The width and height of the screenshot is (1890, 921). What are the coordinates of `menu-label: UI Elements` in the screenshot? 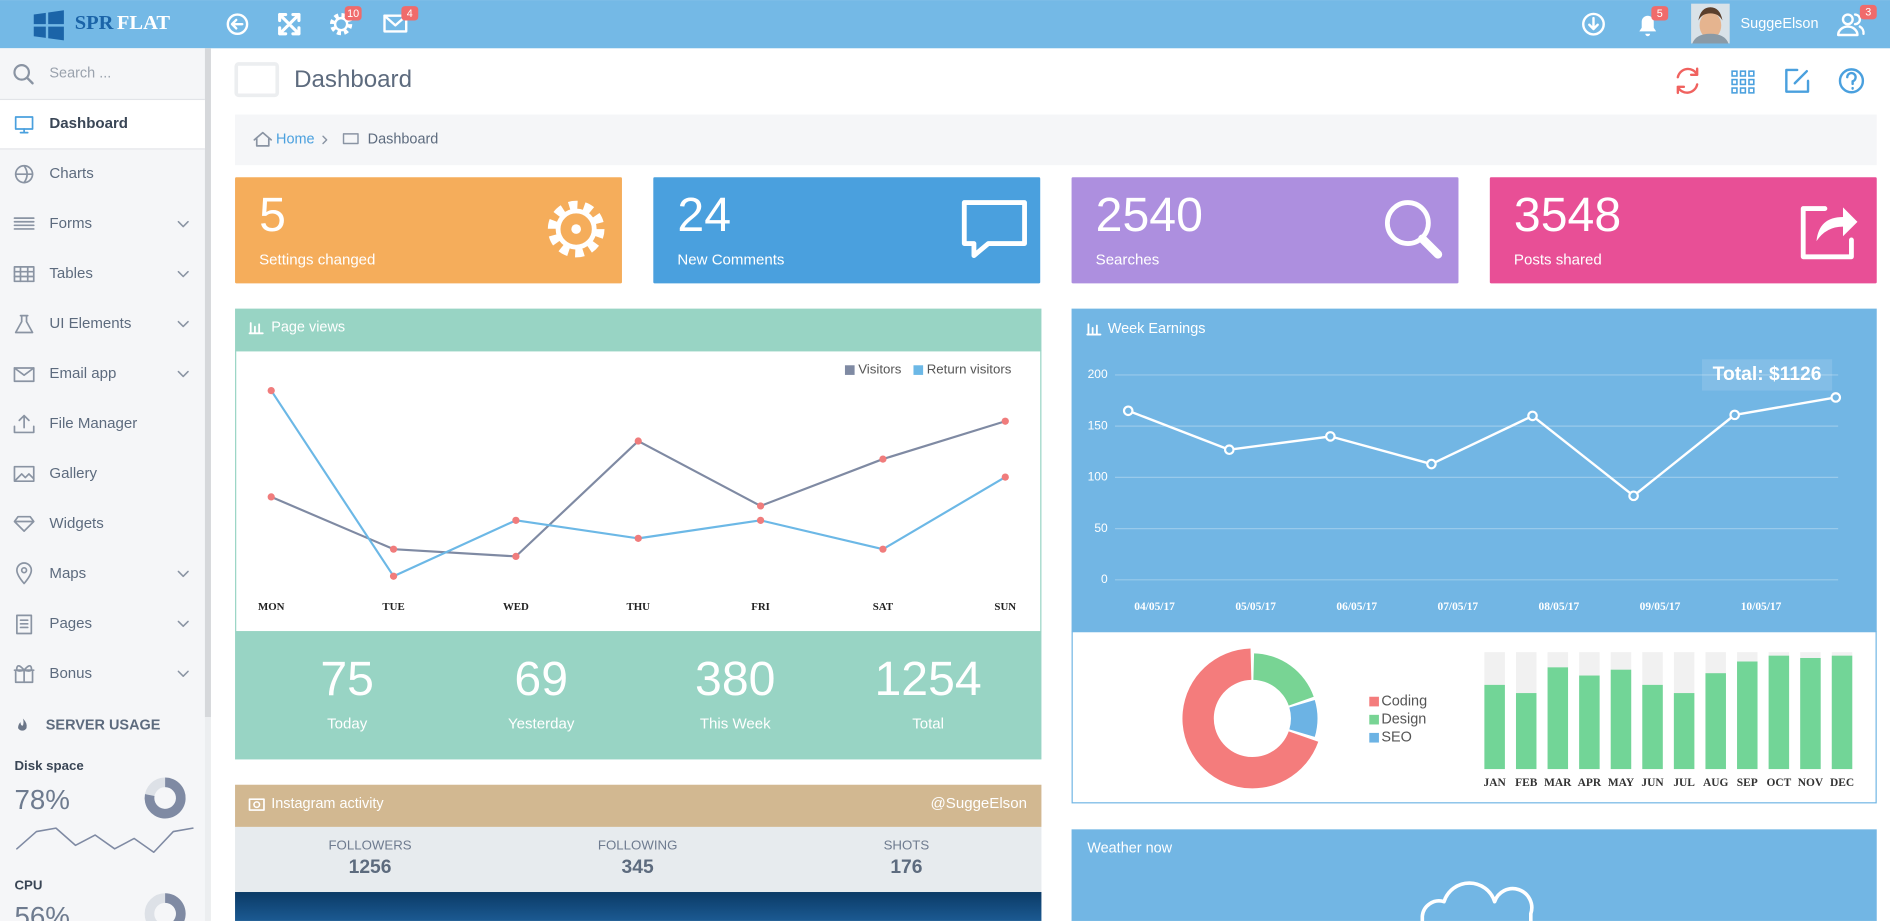 It's located at (90, 323).